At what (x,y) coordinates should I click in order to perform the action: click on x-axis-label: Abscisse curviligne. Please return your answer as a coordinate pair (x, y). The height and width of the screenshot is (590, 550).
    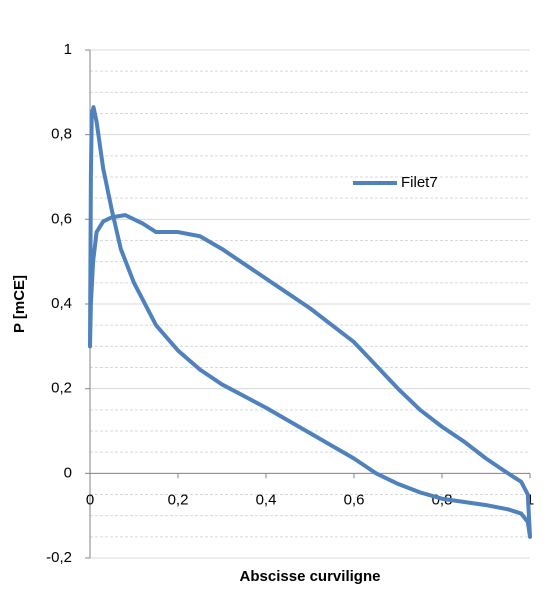
    Looking at the image, I should click on (310, 576).